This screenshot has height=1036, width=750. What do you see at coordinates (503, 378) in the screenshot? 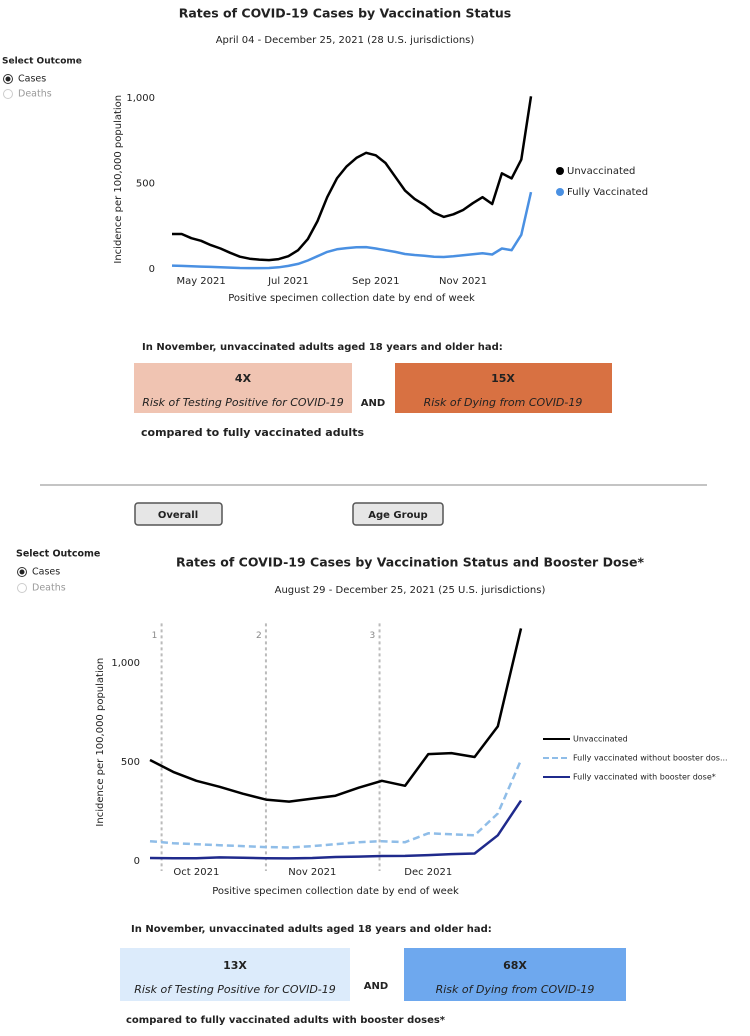
I see `callout-value: 15X` at bounding box center [503, 378].